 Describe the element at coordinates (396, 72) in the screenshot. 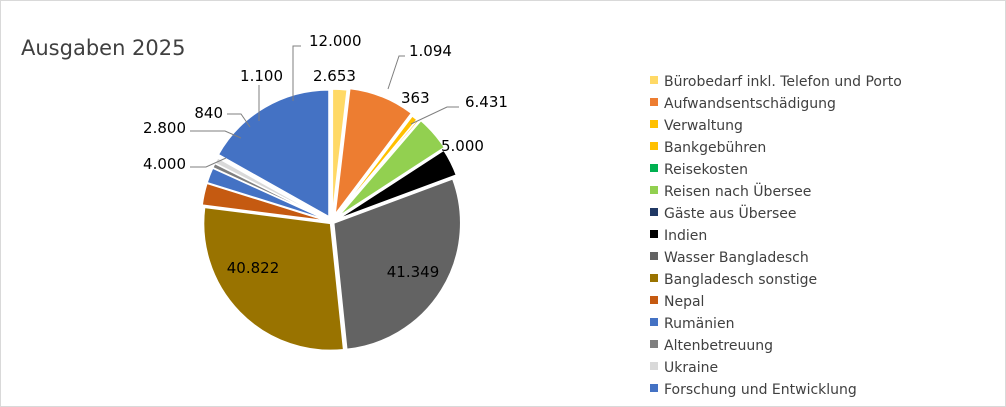

I see `leader-line-verwaltung` at that location.